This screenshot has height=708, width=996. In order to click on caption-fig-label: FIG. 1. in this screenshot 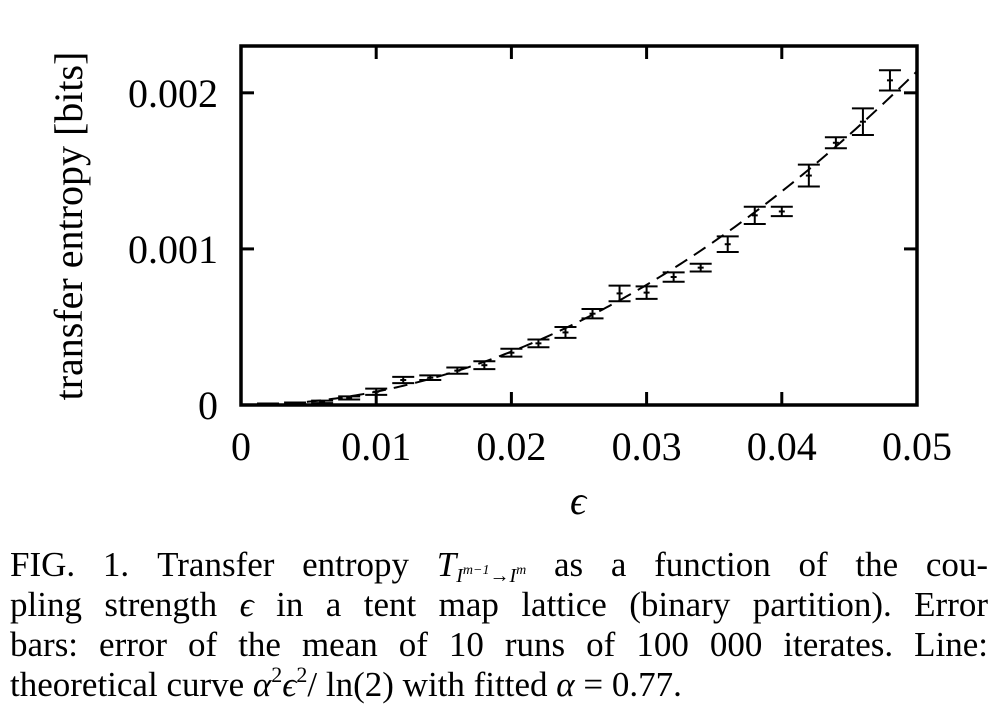, I will do `click(70, 564)`.